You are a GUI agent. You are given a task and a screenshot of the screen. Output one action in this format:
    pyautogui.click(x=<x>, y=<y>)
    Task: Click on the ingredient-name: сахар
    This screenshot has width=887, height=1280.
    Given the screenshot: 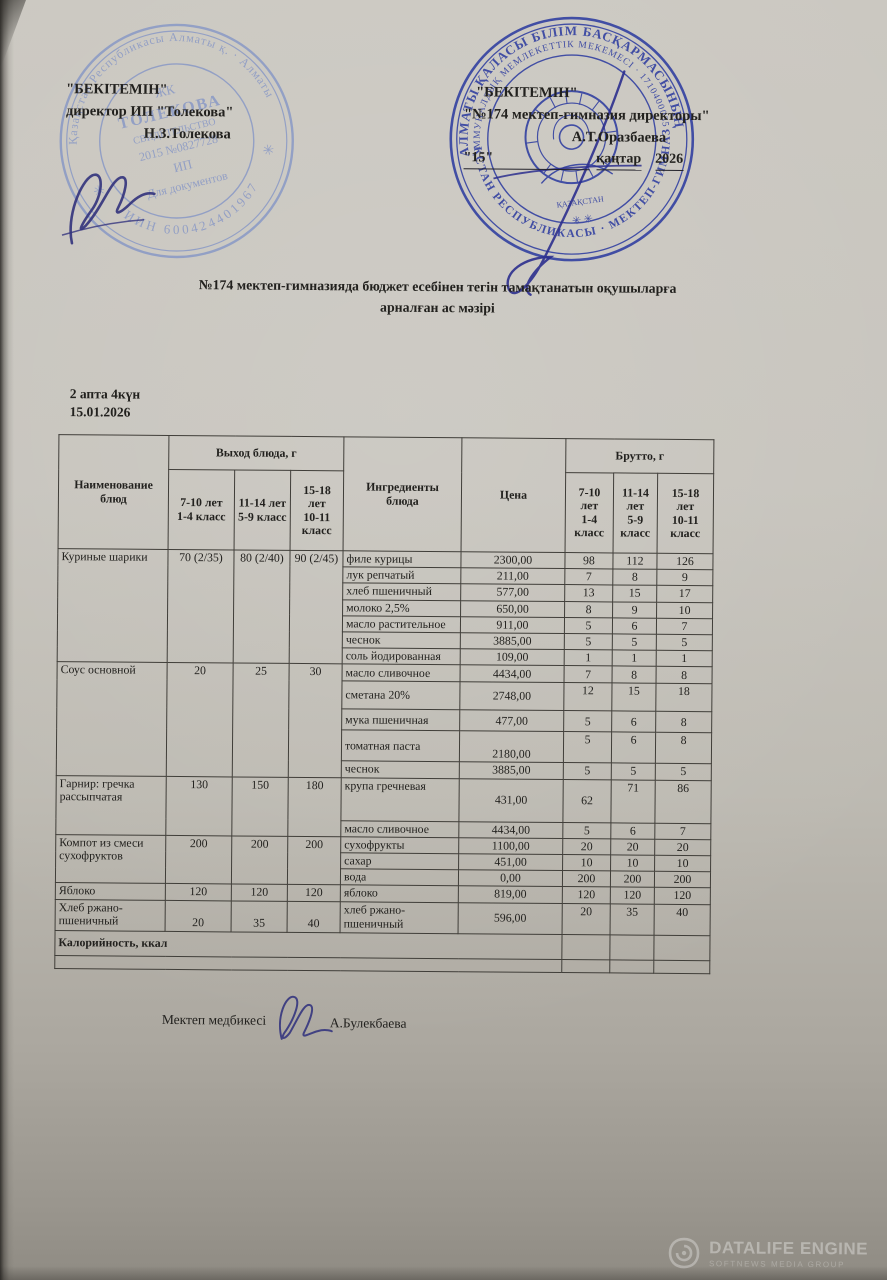 What is the action you would take?
    pyautogui.click(x=399, y=861)
    